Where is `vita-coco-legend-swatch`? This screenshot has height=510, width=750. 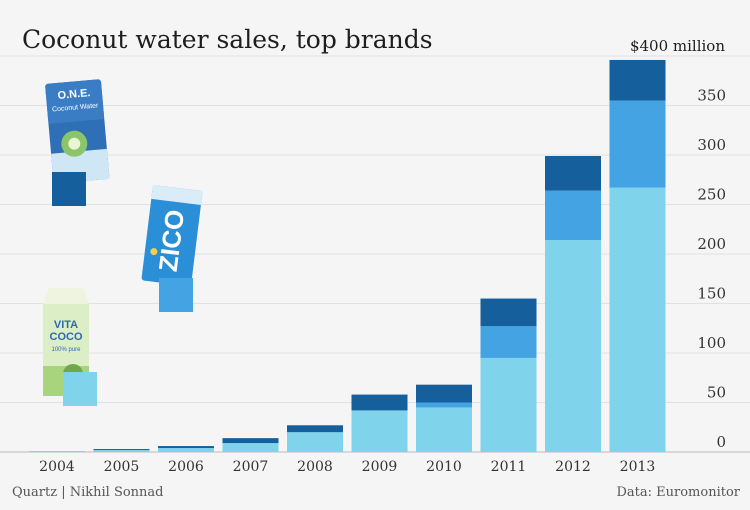
vita-coco-legend-swatch is located at coordinates (80, 389).